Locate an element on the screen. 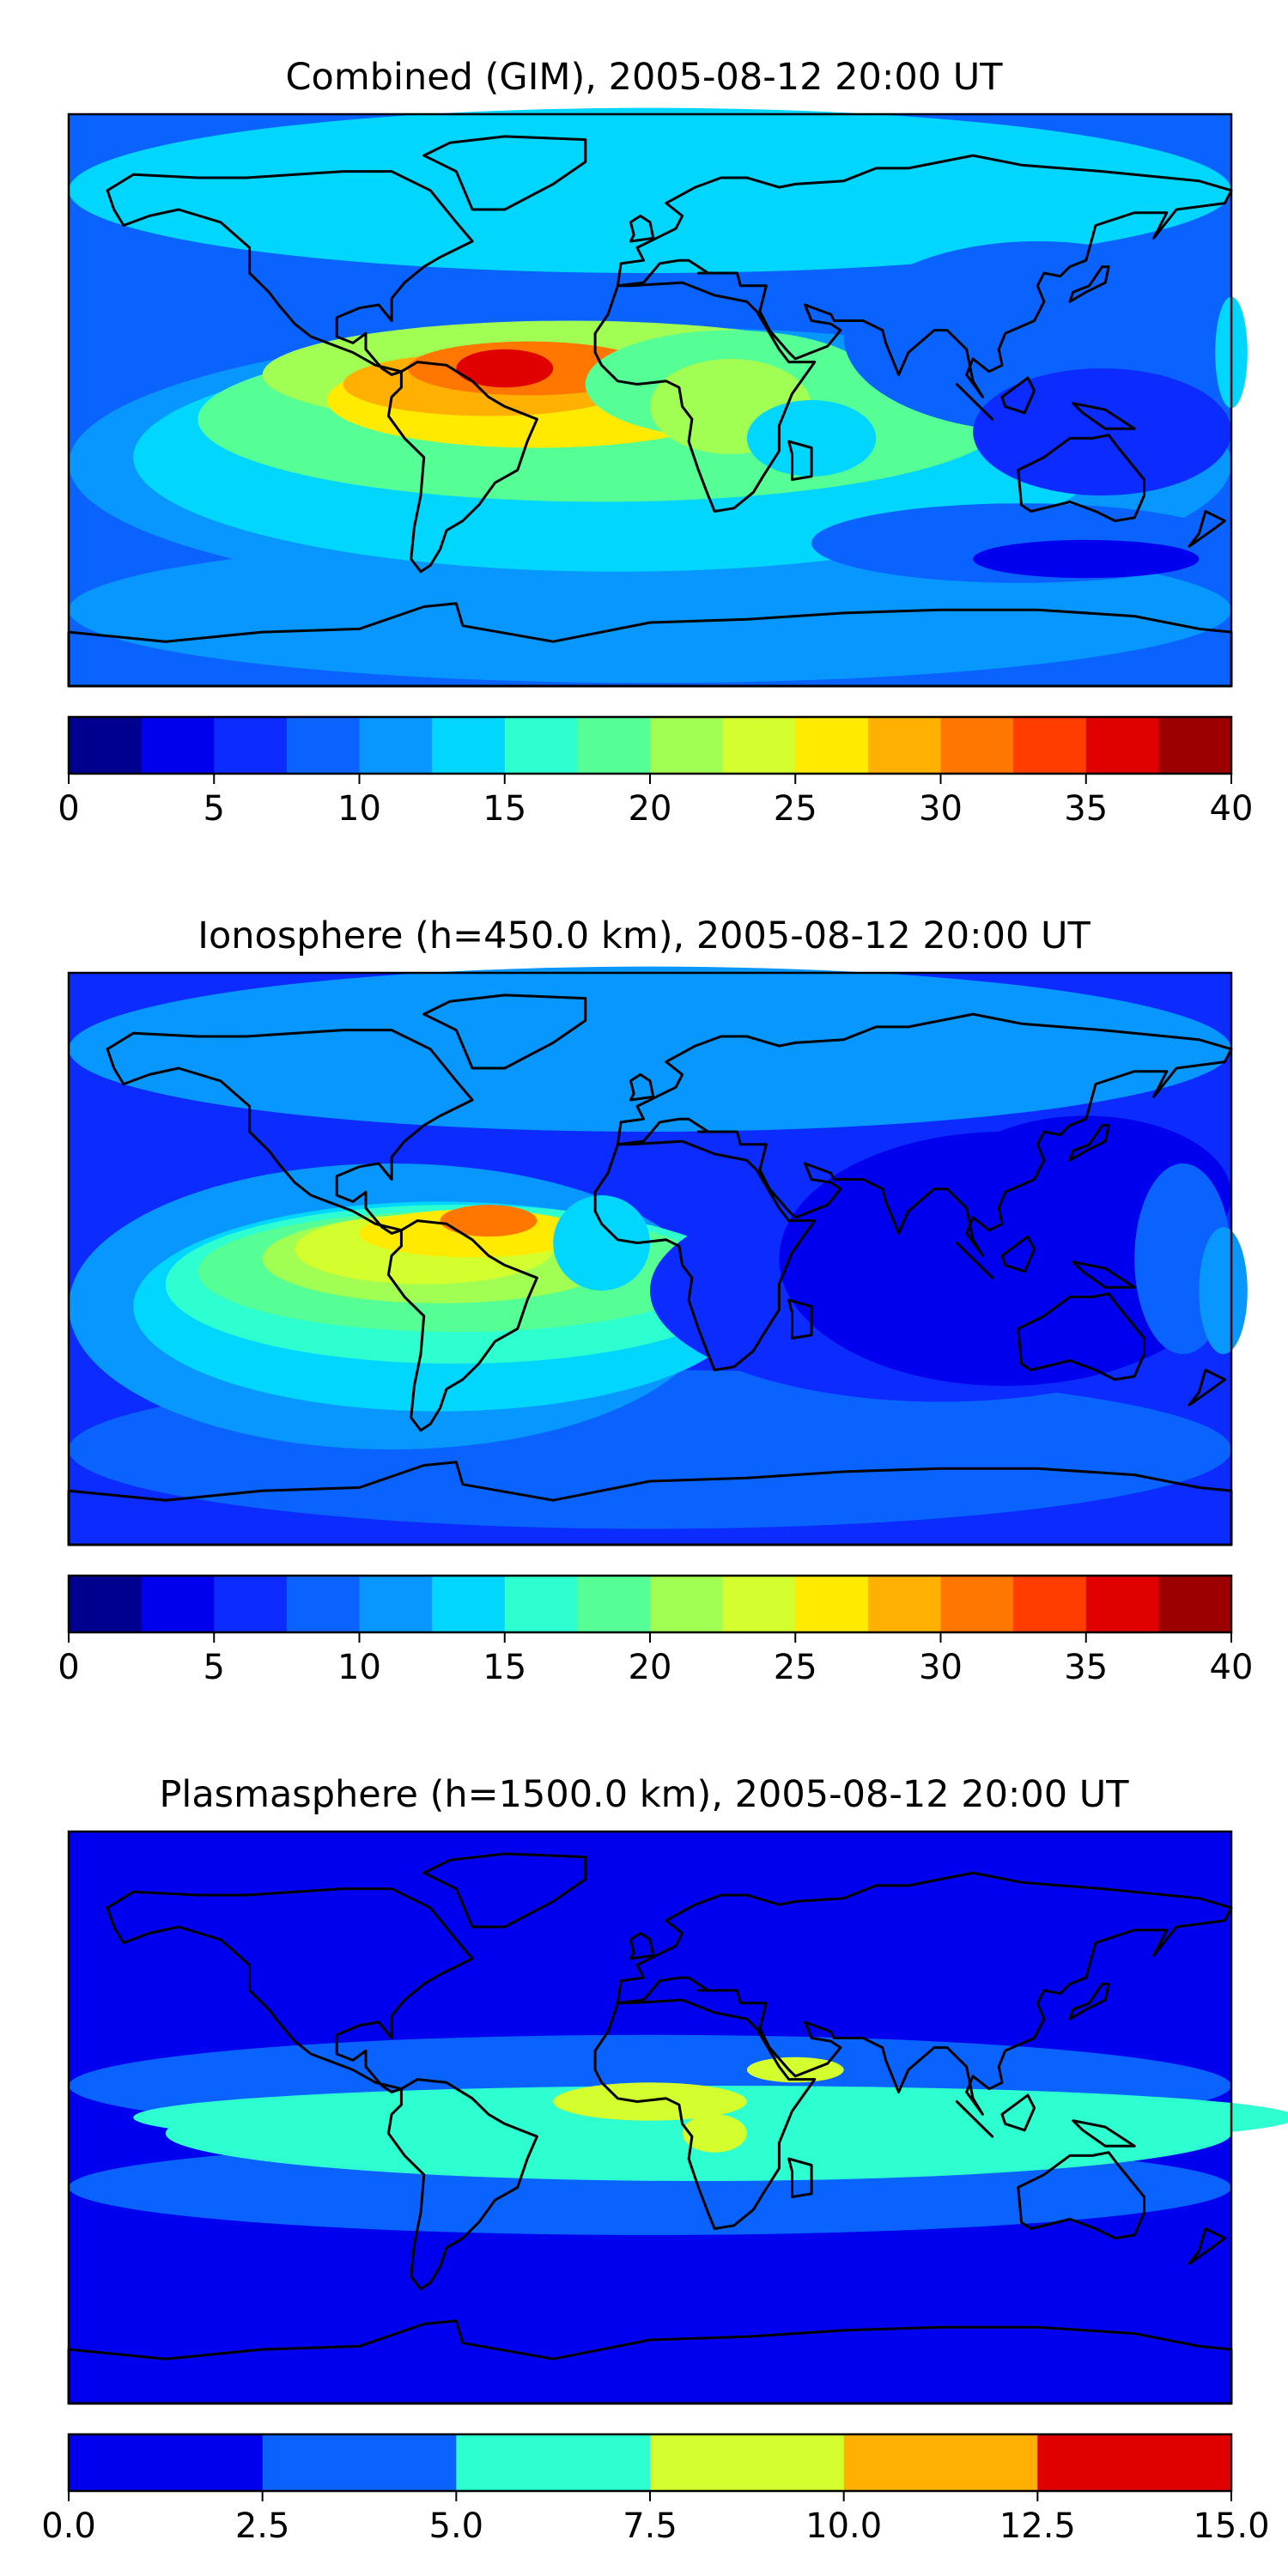  panel-2-colorbar: 0 5 10 15 20 25 30 35 40 is located at coordinates (656, 1631).